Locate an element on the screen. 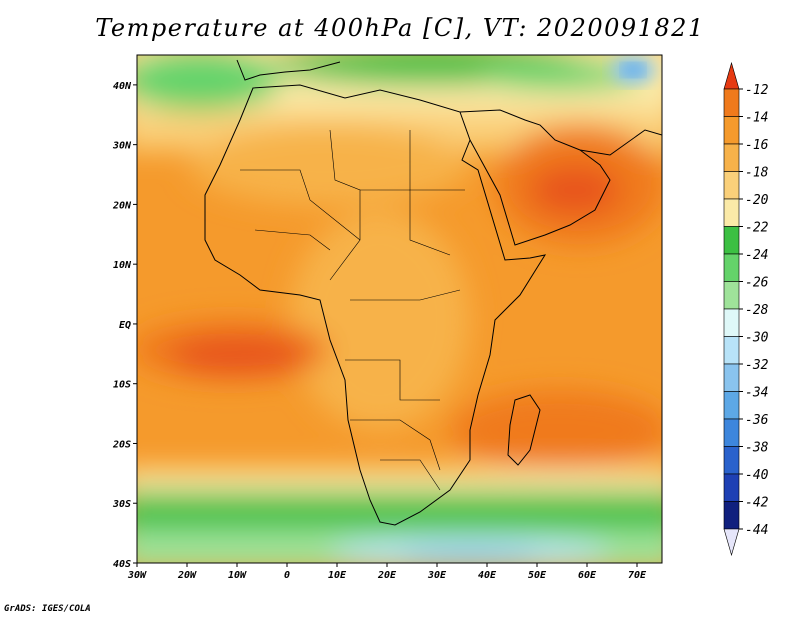 The image size is (800, 618). colorbar-label: -16 is located at coordinates (757, 145).